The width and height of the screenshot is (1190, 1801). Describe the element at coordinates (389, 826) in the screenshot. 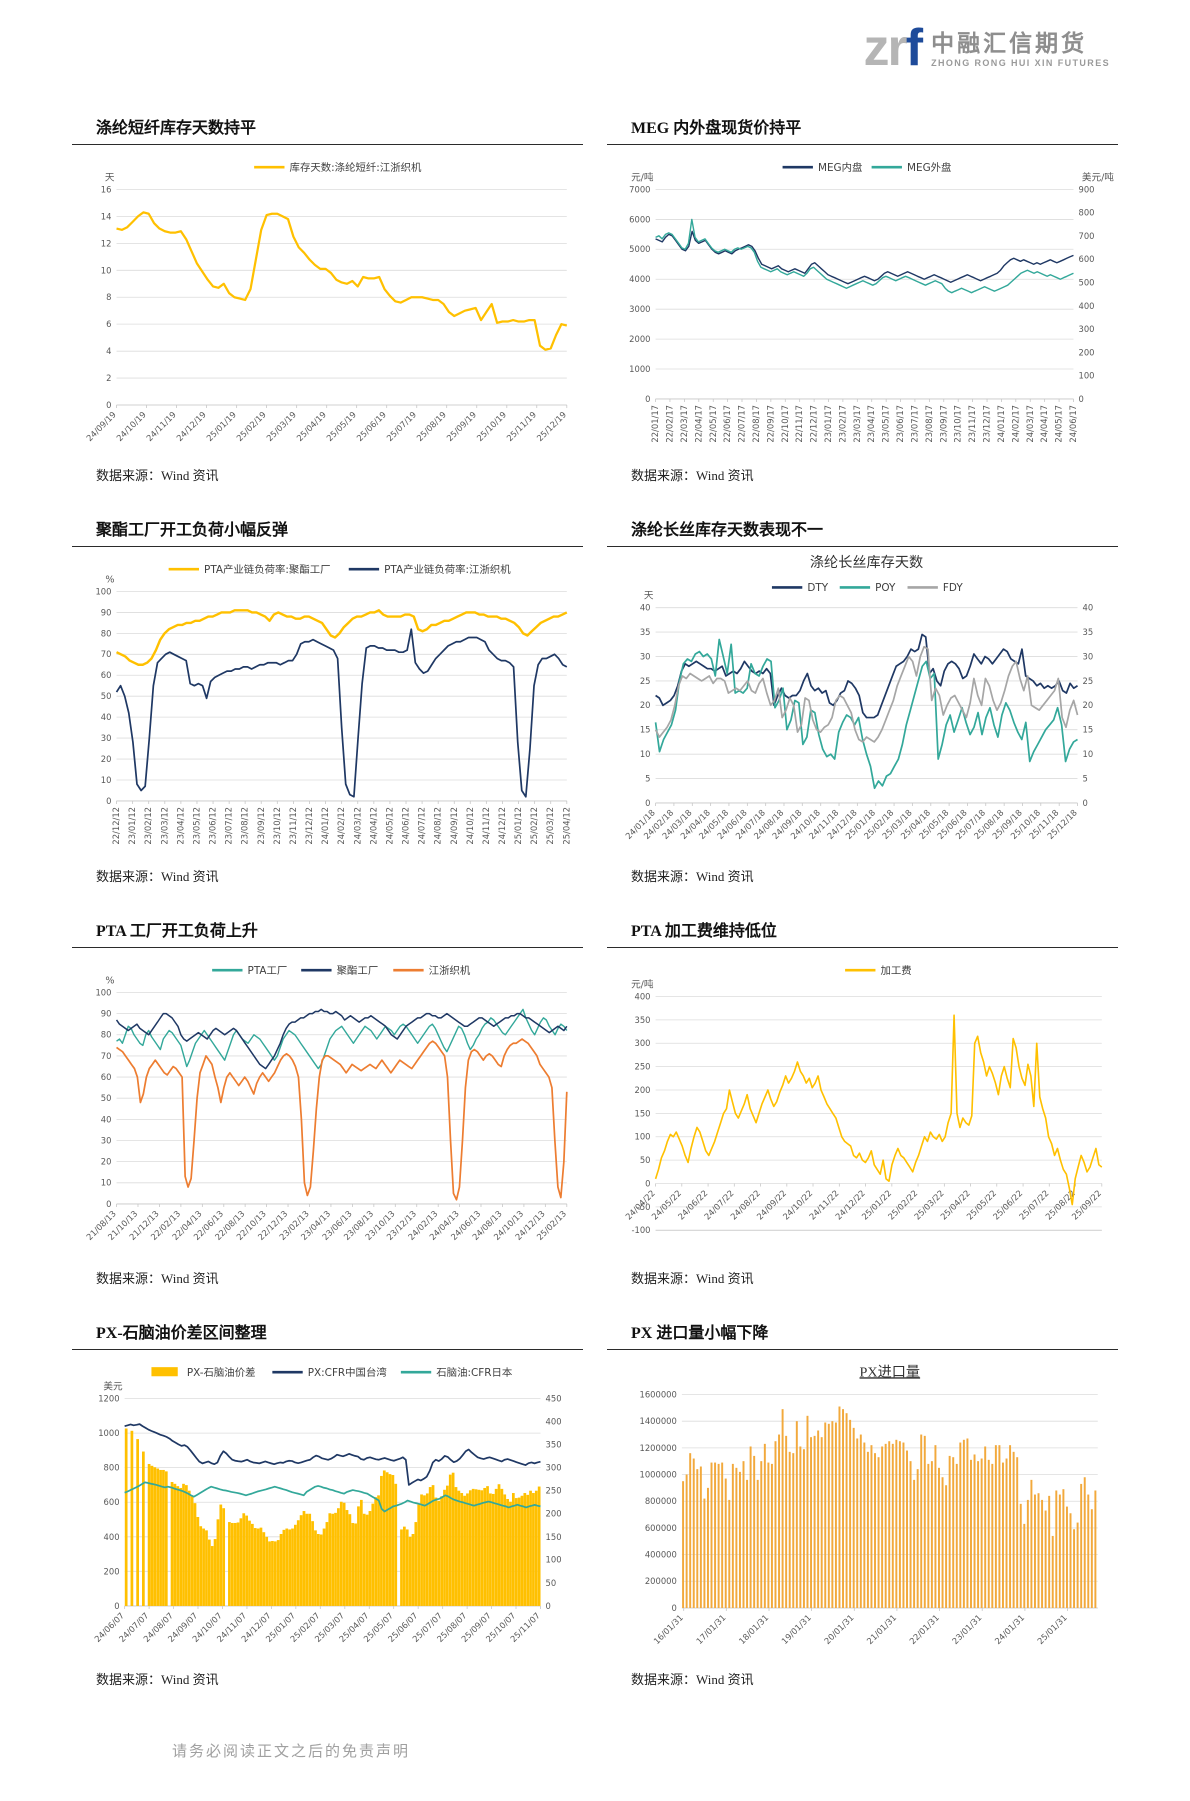

I see `svg-text: 24/05/12` at that location.